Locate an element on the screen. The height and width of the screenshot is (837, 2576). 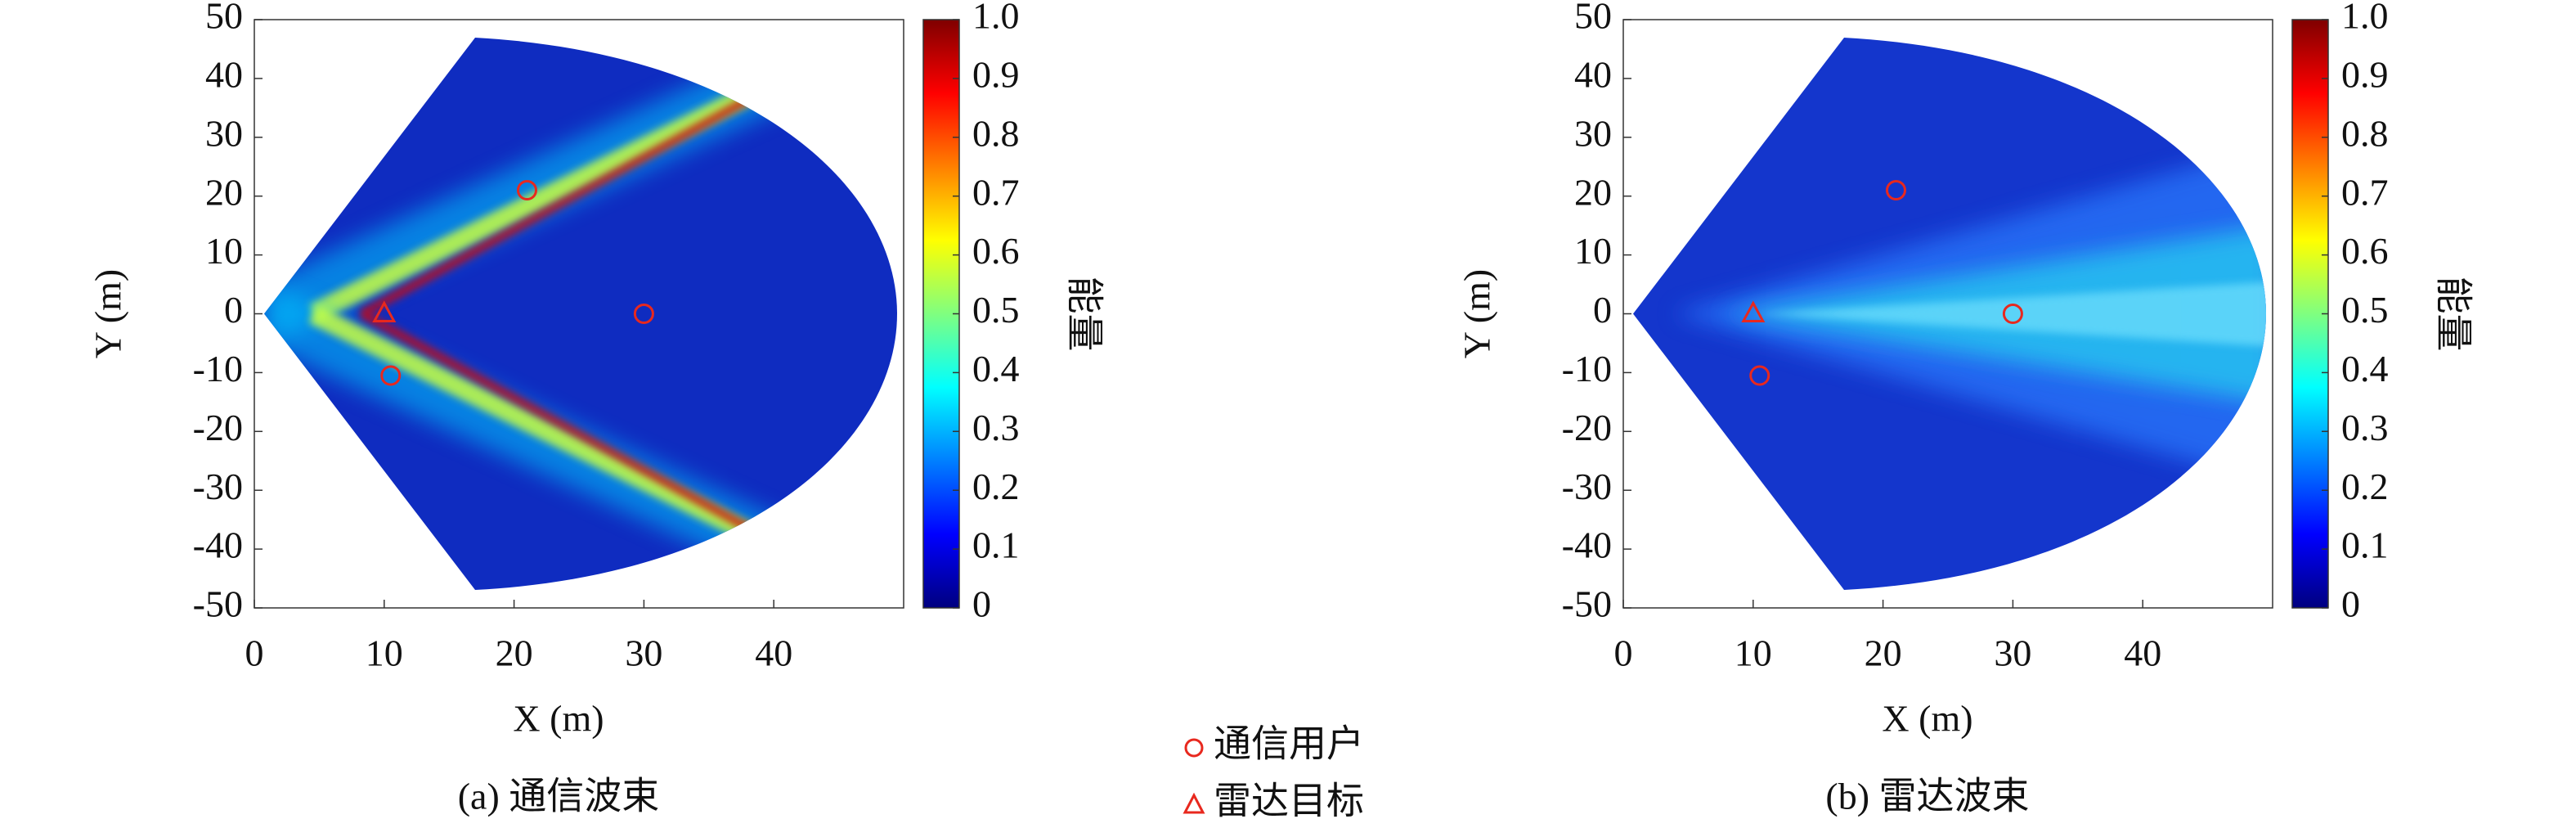
beam-core is located at coordinates (2010, 314).